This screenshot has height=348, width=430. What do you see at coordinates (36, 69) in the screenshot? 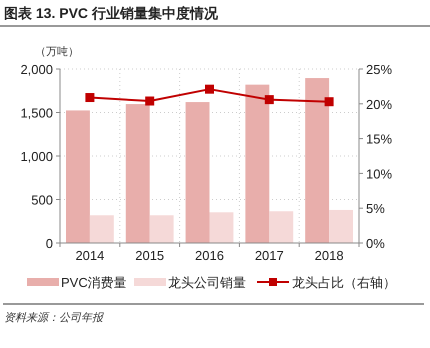
I see `y-tick-label: 2,000` at bounding box center [36, 69].